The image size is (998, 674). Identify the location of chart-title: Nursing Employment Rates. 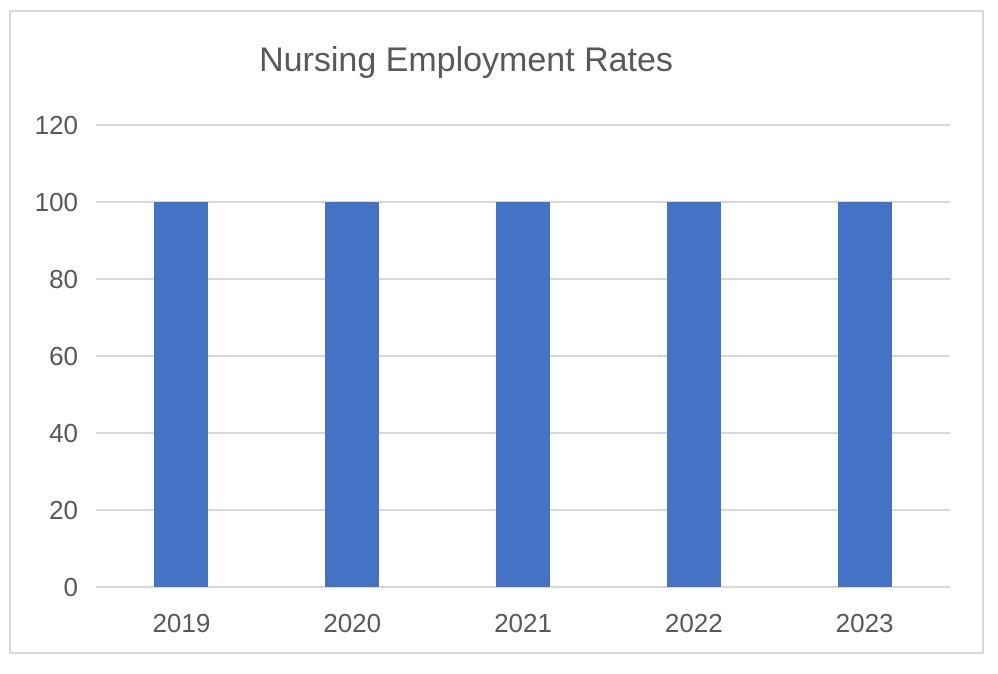
(466, 60).